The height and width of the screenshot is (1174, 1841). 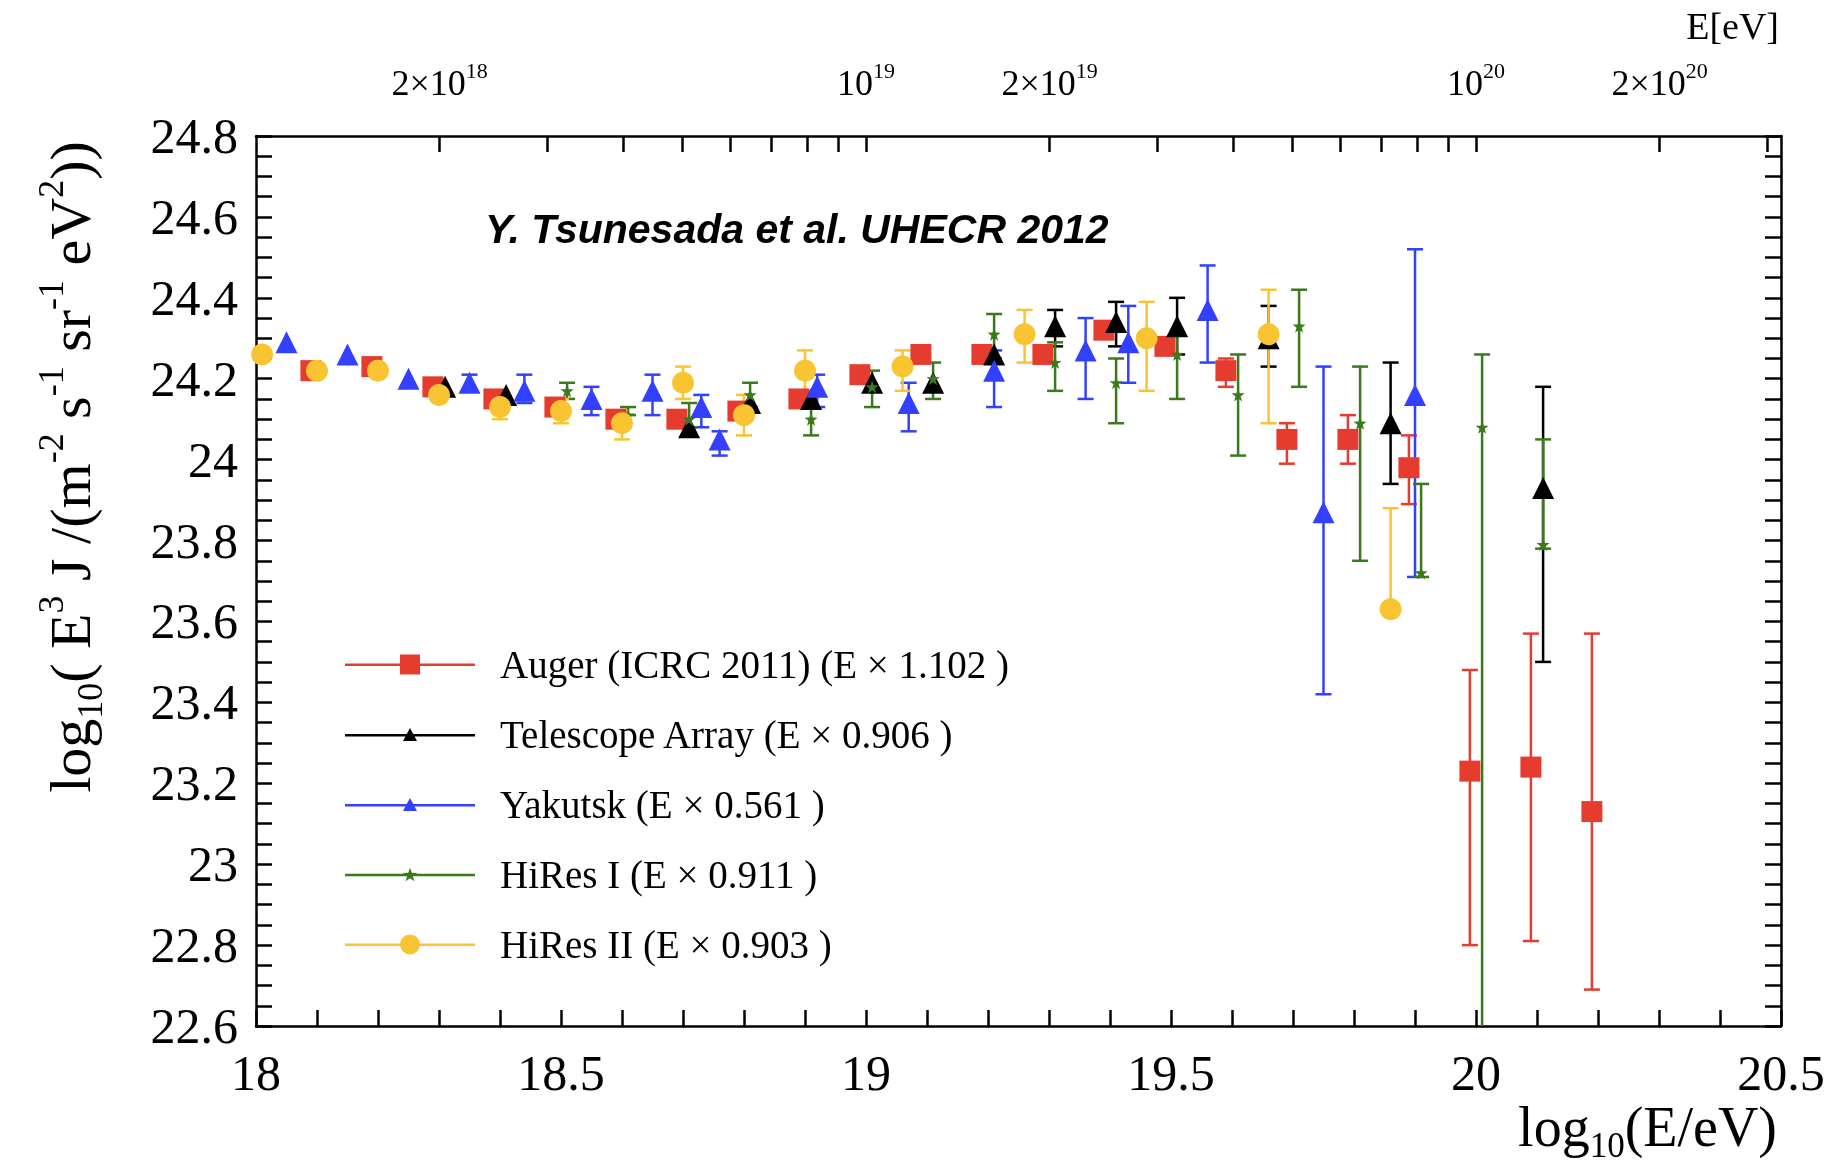 What do you see at coordinates (561, 1072) in the screenshot?
I see `x-tick-label: 18.5` at bounding box center [561, 1072].